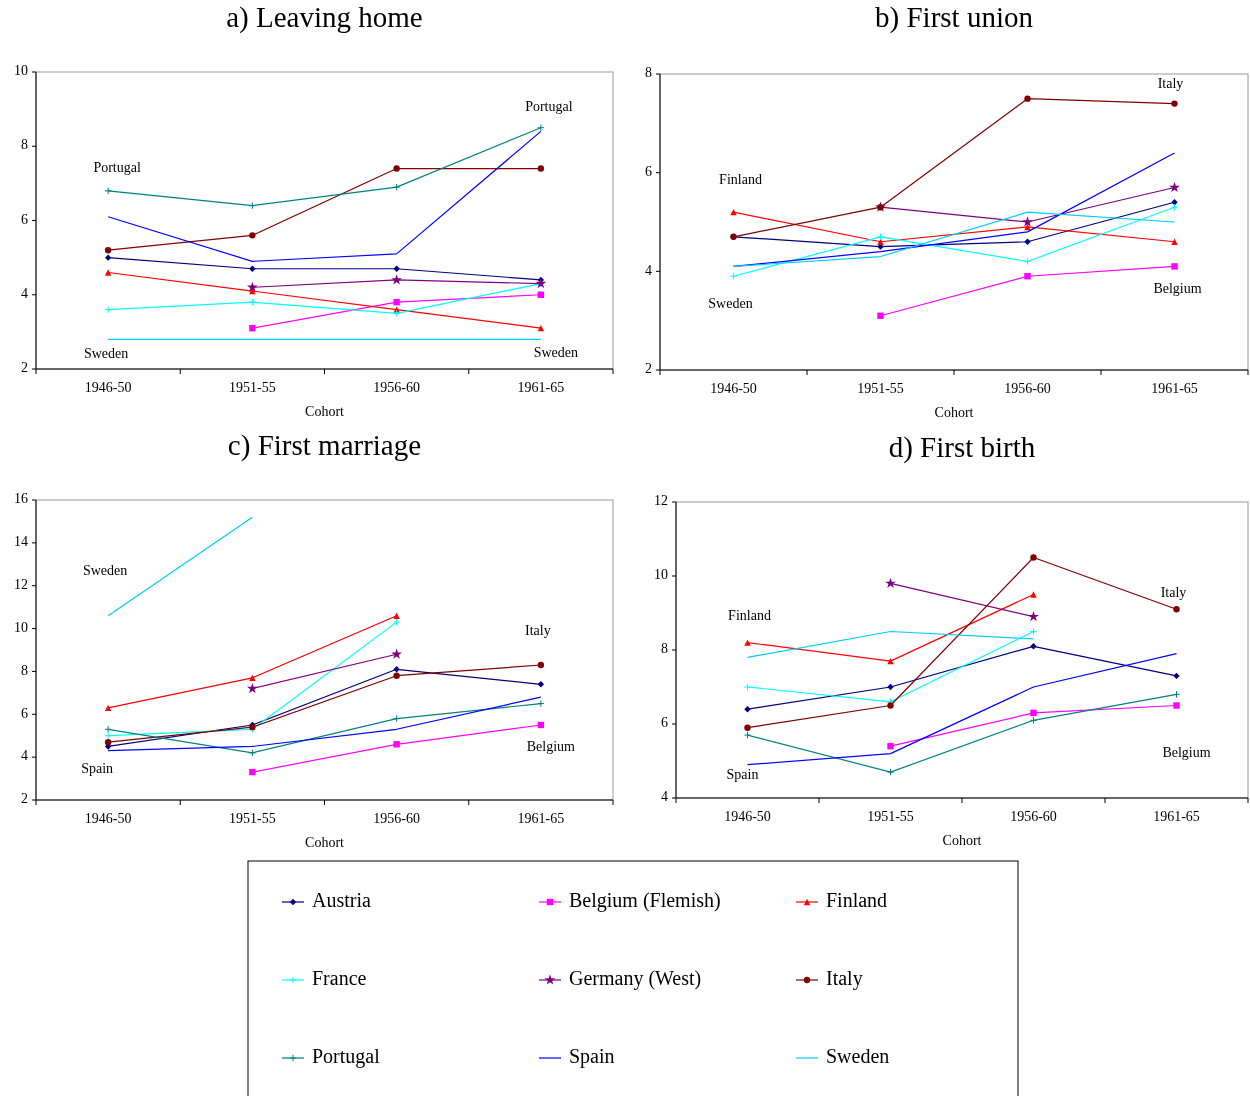  What do you see at coordinates (97, 768) in the screenshot?
I see `series-label: Spain` at bounding box center [97, 768].